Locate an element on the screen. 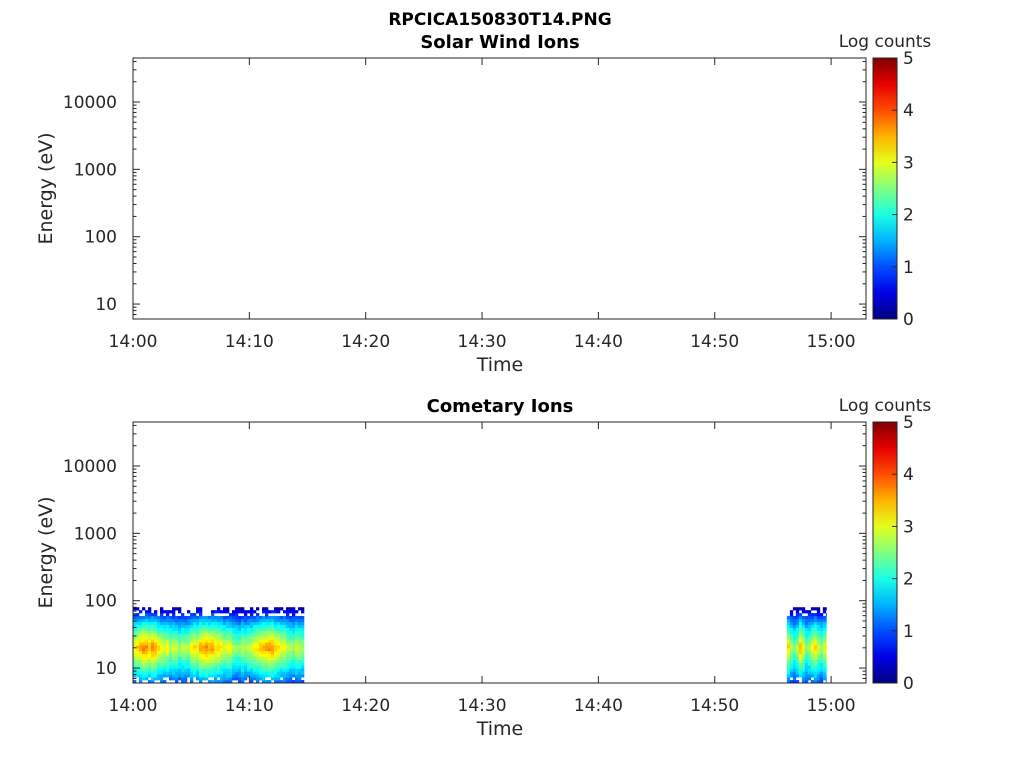 This screenshot has width=1024, height=768. x-tick-label: 14:50 is located at coordinates (714, 706).